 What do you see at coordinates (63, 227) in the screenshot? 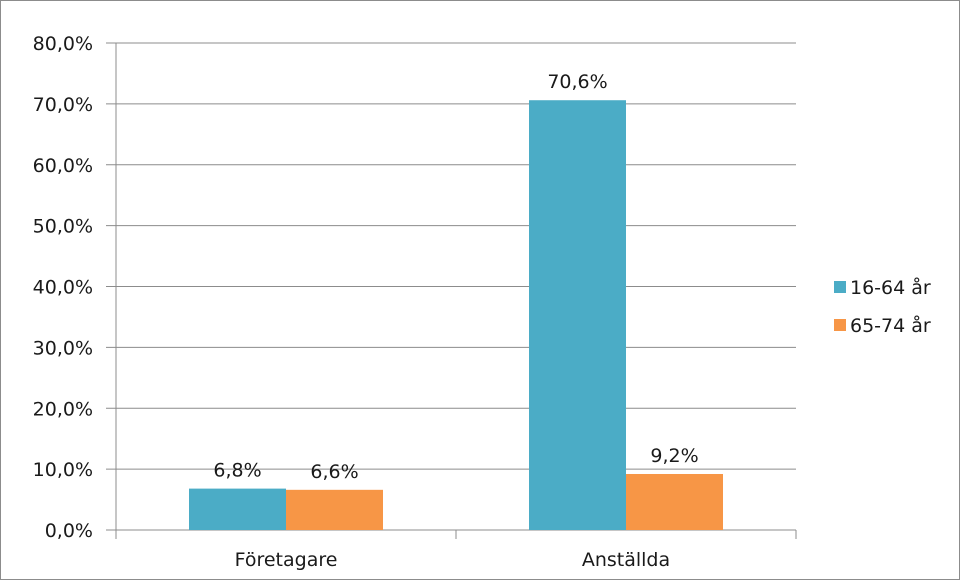
I see `y-tick-label-5: 50,0%` at bounding box center [63, 227].